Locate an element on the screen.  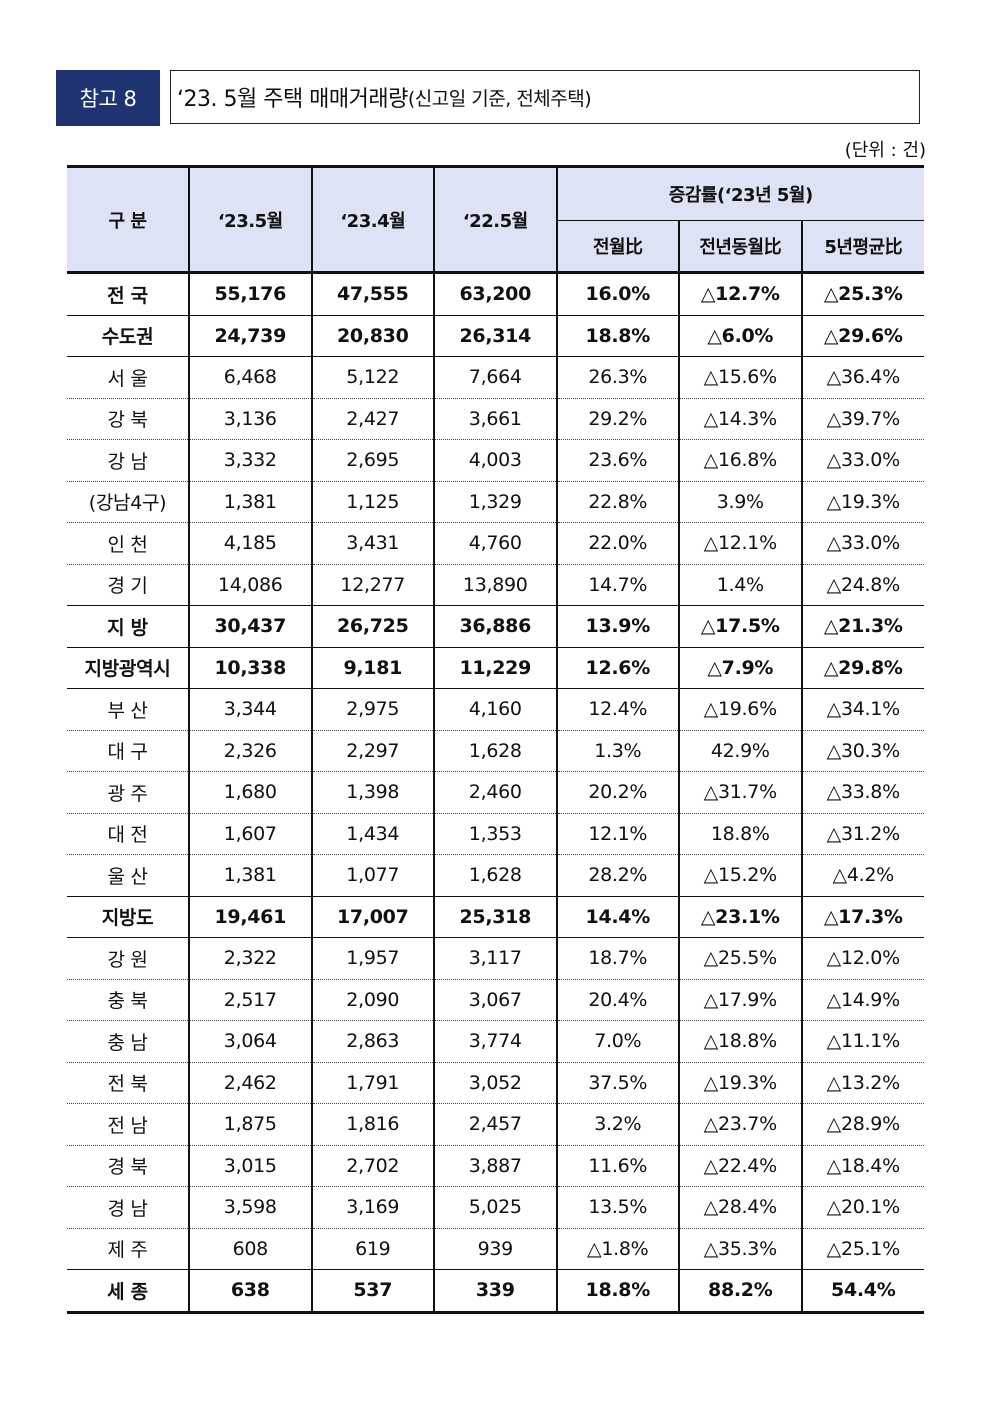
table-row: 전 남 1,875 1,816 2,457 3.2% △23.7% △28.9% is located at coordinates (495, 1124).